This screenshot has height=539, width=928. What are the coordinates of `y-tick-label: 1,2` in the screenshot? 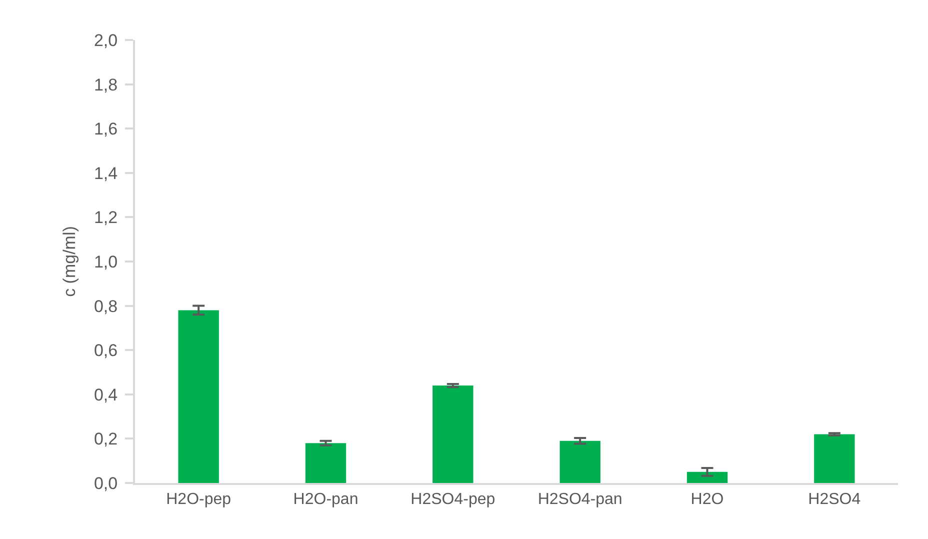 It's located at (106, 218).